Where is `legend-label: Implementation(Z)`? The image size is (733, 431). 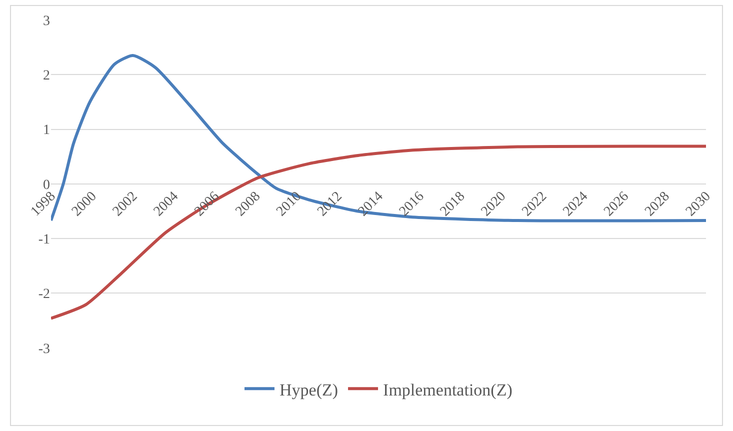
legend-label: Implementation(Z) is located at coordinates (447, 390).